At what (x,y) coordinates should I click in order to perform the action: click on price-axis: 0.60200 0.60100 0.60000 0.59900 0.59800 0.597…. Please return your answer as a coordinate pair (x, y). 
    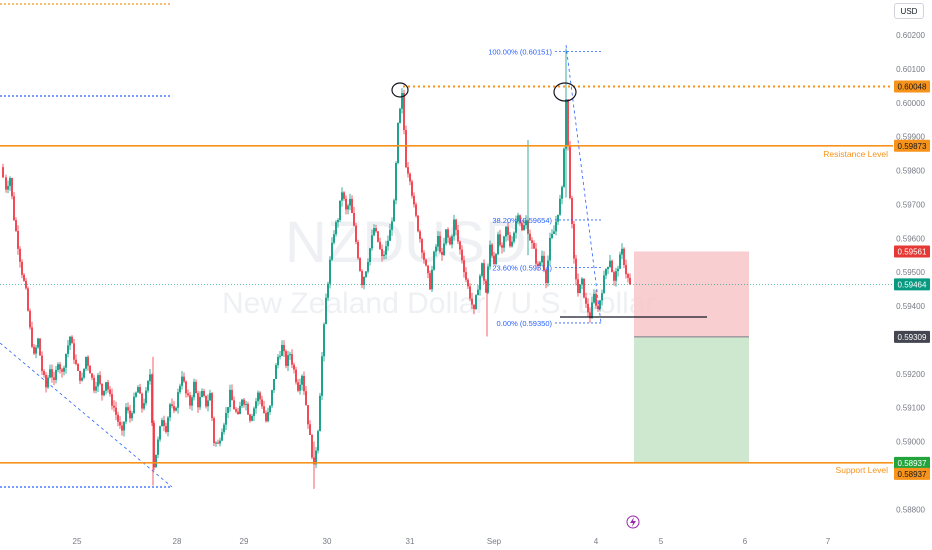
    Looking at the image, I should click on (910, 272).